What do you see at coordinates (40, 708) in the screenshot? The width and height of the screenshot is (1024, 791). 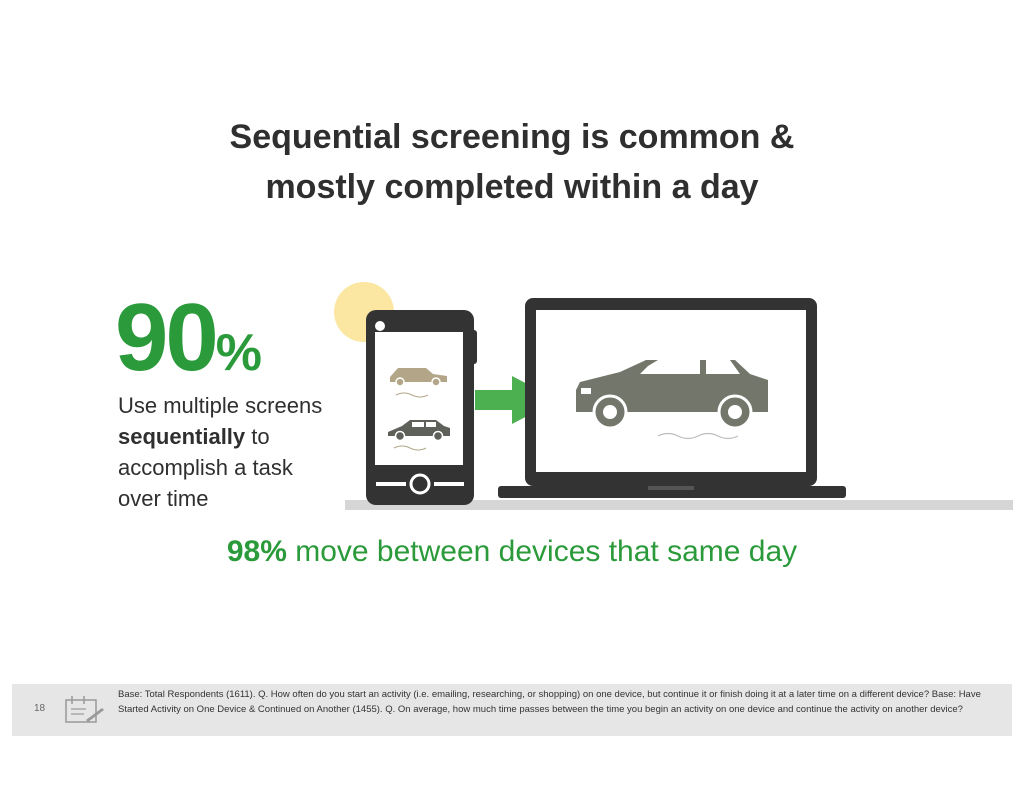 I see `page-number: 18` at bounding box center [40, 708].